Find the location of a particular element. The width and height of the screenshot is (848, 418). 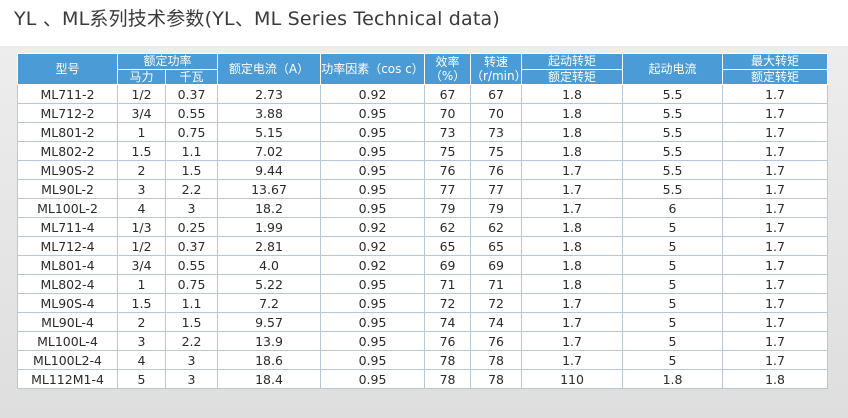

cell-max-torque: 1.8 is located at coordinates (775, 379).